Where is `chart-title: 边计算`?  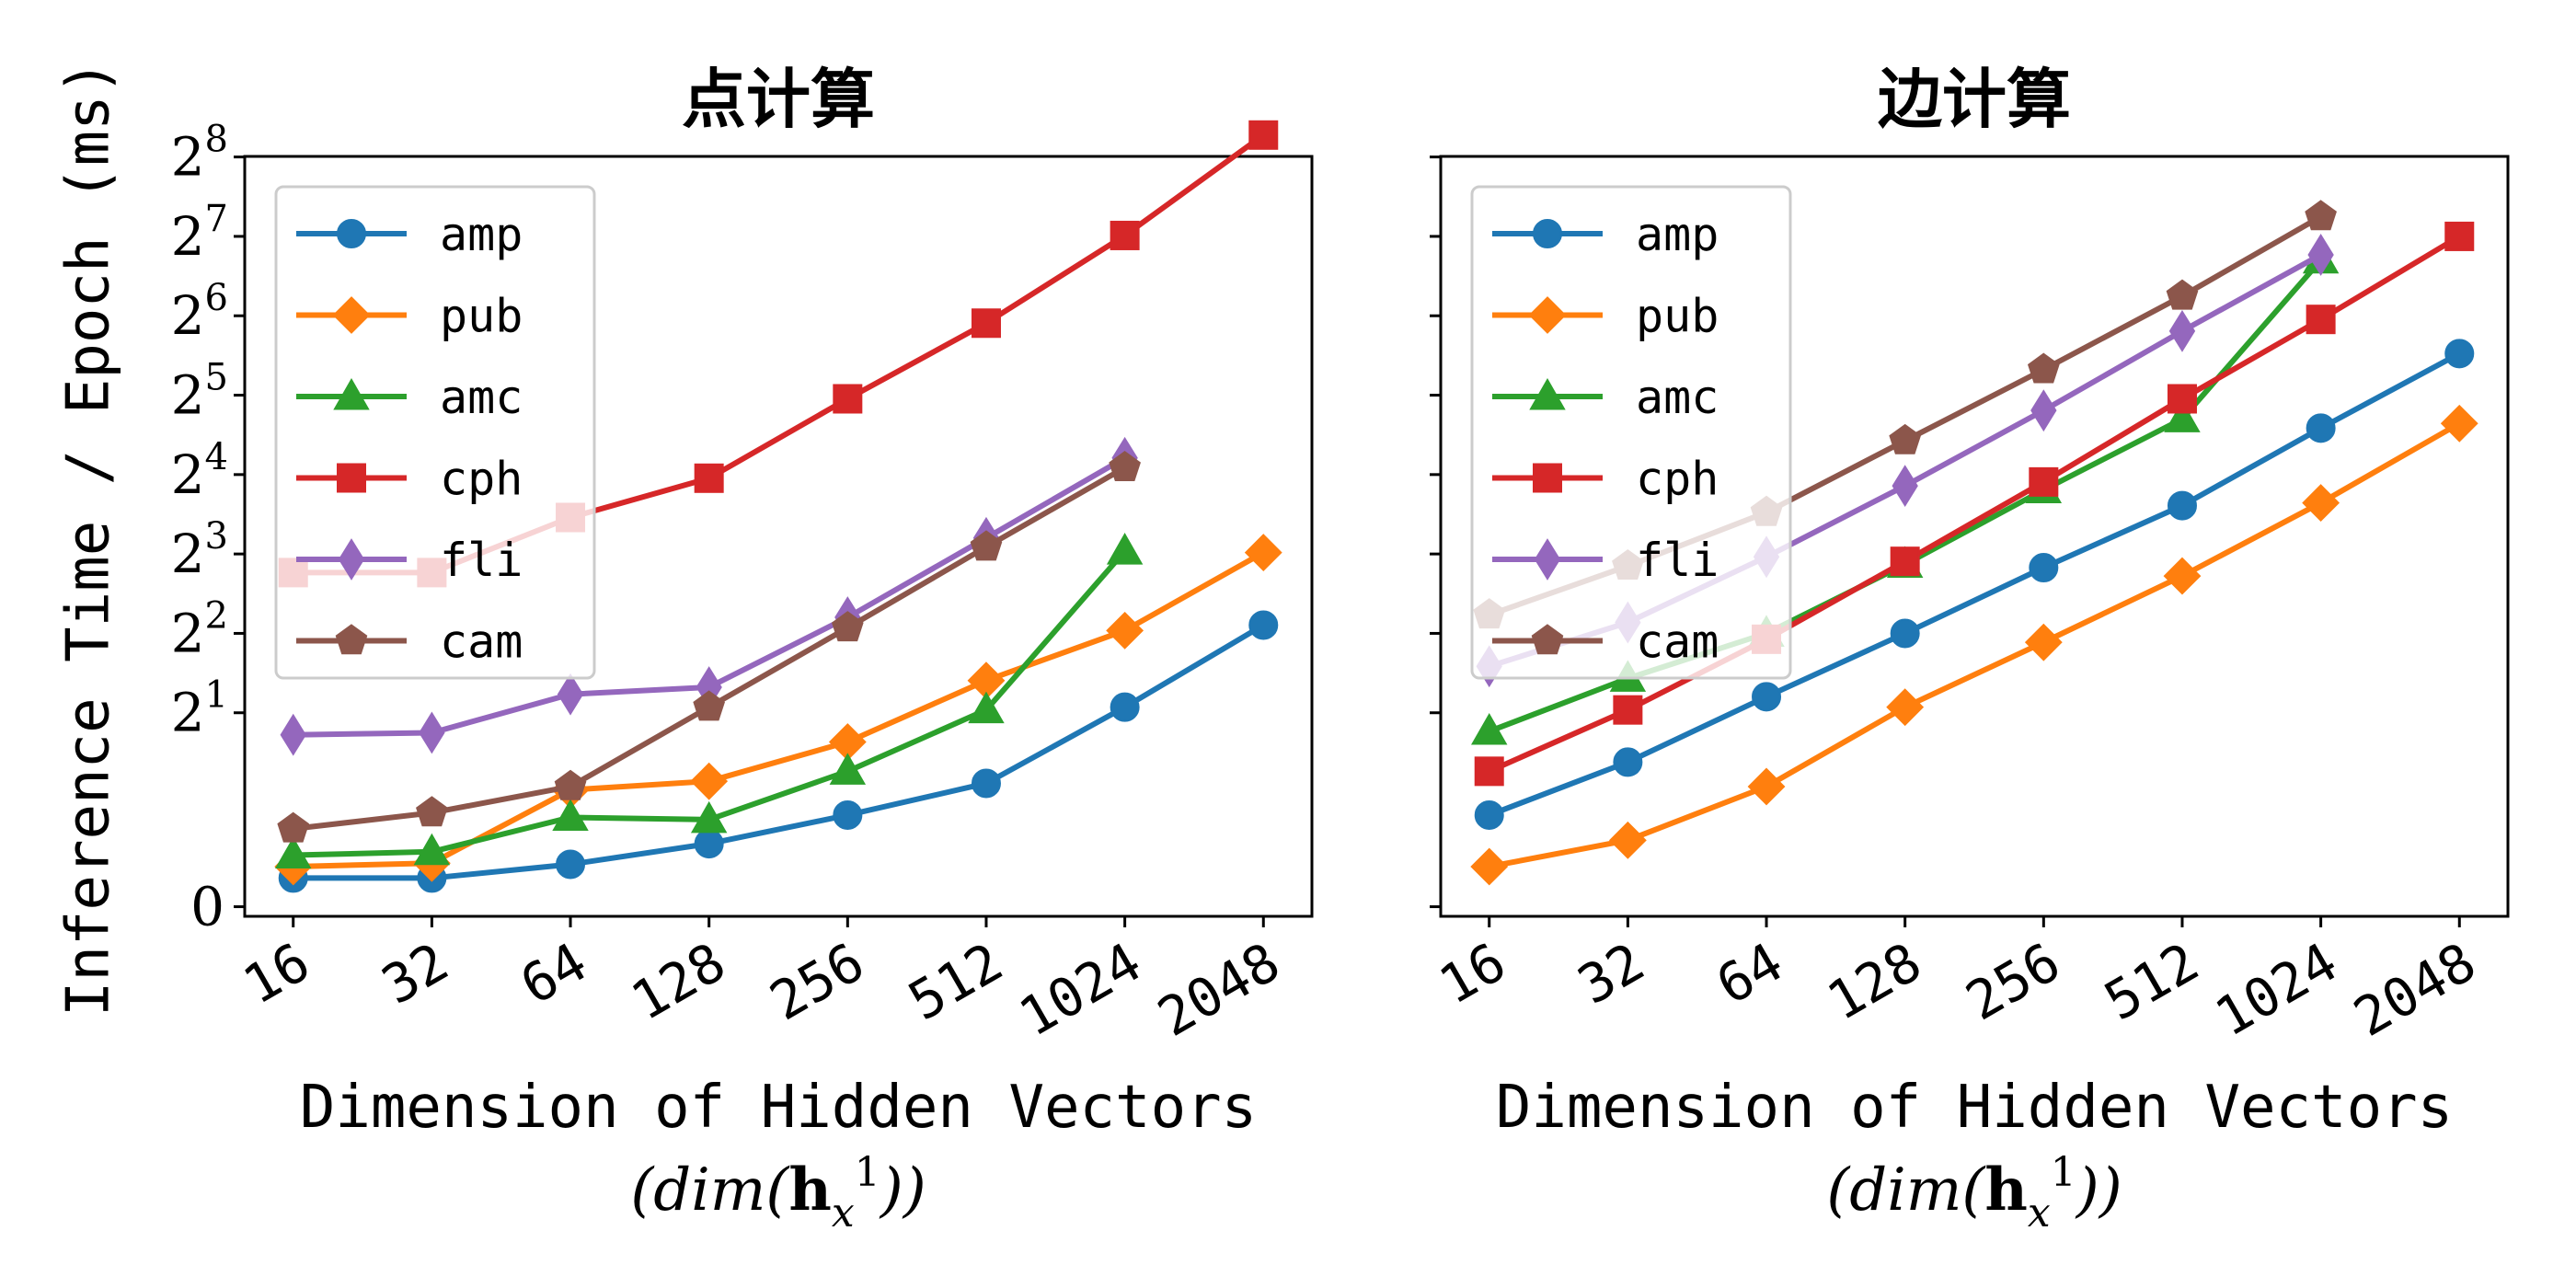 chart-title: 边计算 is located at coordinates (1974, 99).